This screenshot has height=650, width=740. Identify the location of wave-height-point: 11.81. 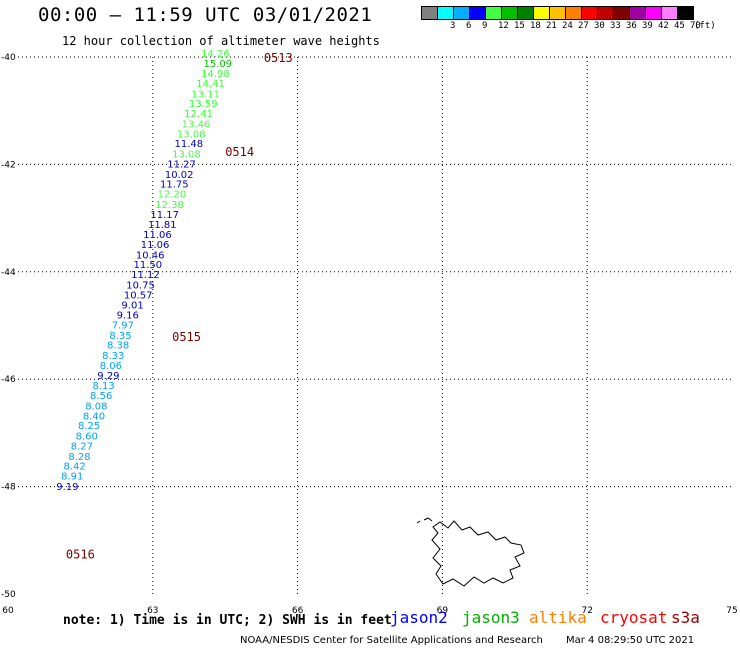
(162, 225).